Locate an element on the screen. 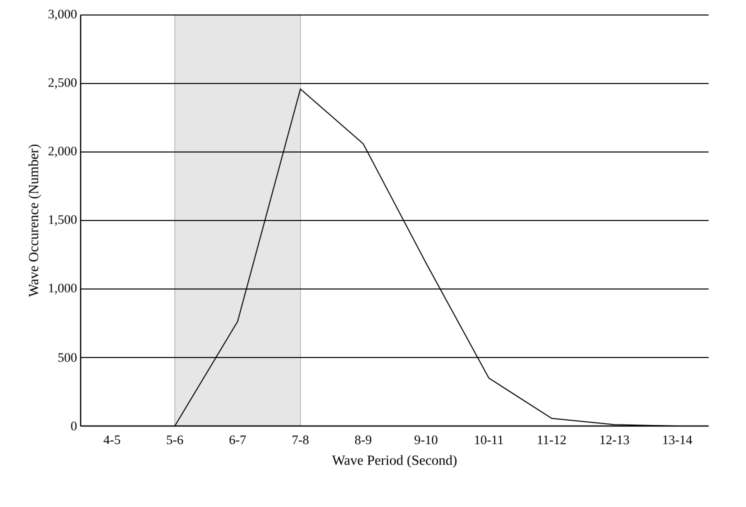  y-tick-label: 2,500 is located at coordinates (62, 83).